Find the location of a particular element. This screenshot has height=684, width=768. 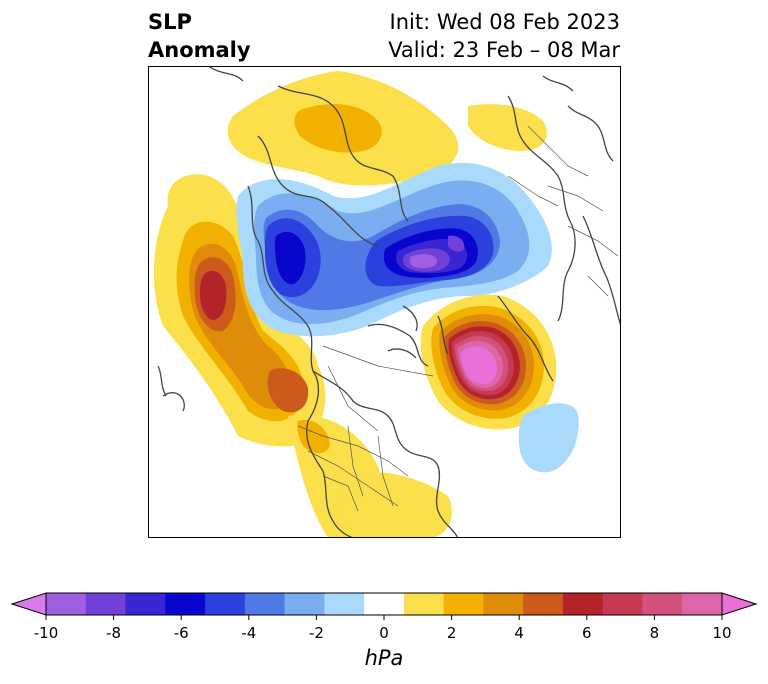

mid-atlantic-low-anomaly is located at coordinates (548, 438).